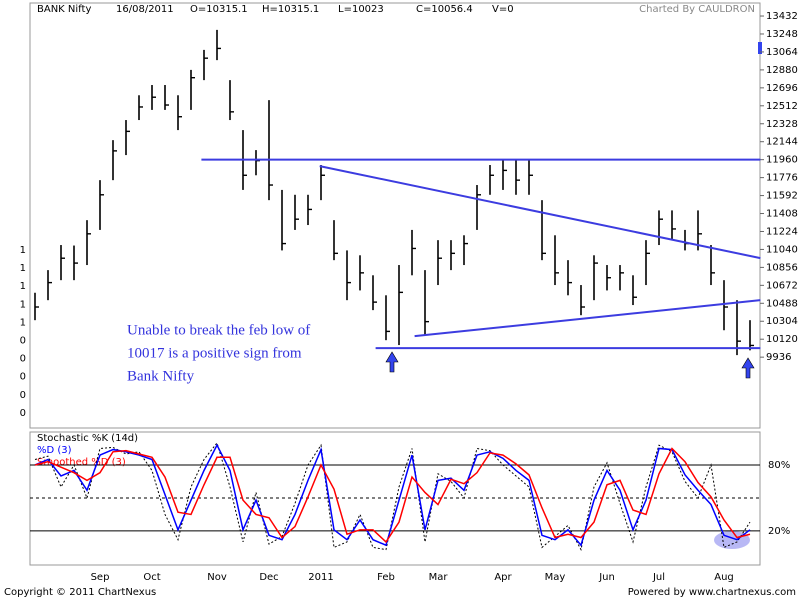  Describe the element at coordinates (782, 106) in the screenshot. I see `y-tick-label: 12512` at that location.